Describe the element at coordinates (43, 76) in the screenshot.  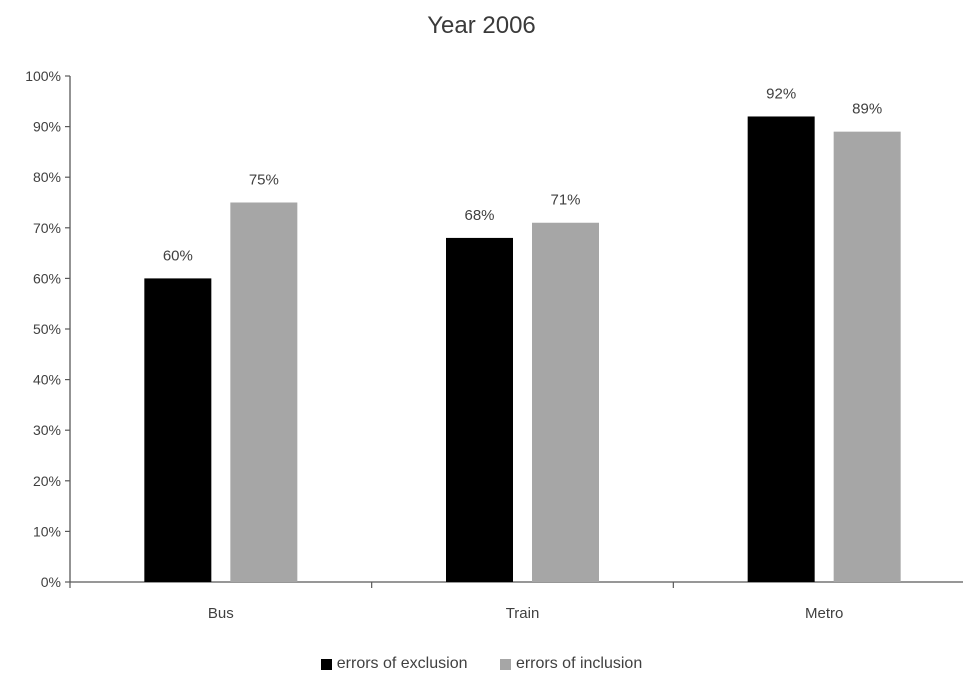
I see `y-tick-label: 100%` at that location.